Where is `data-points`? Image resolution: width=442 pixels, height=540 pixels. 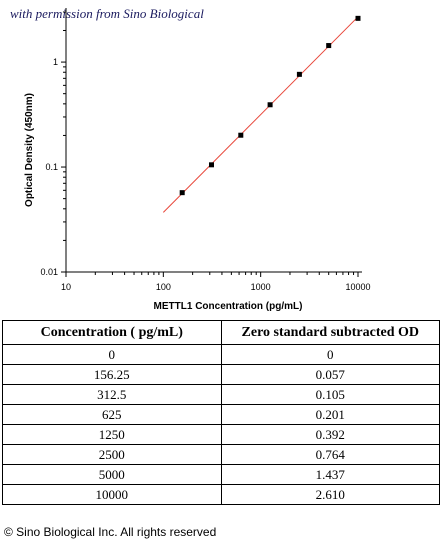 data-points is located at coordinates (270, 105).